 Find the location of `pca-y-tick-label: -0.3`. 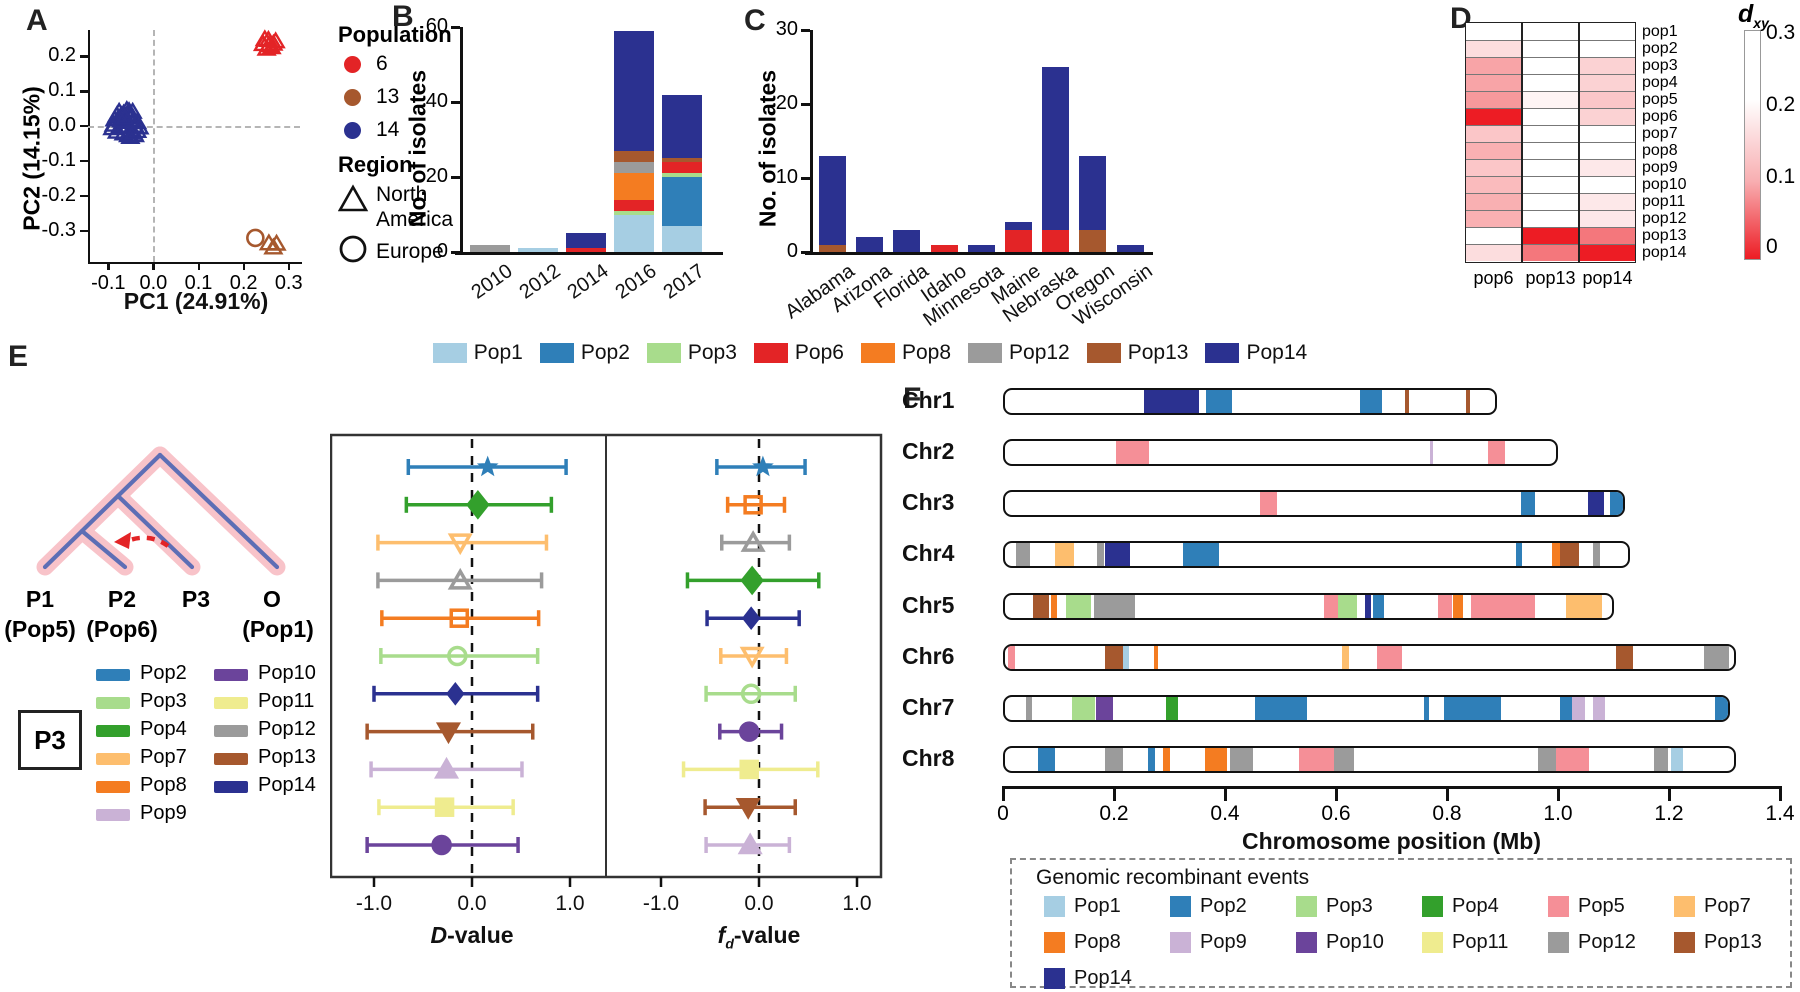

pca-y-tick-label: -0.3 is located at coordinates (58, 229).